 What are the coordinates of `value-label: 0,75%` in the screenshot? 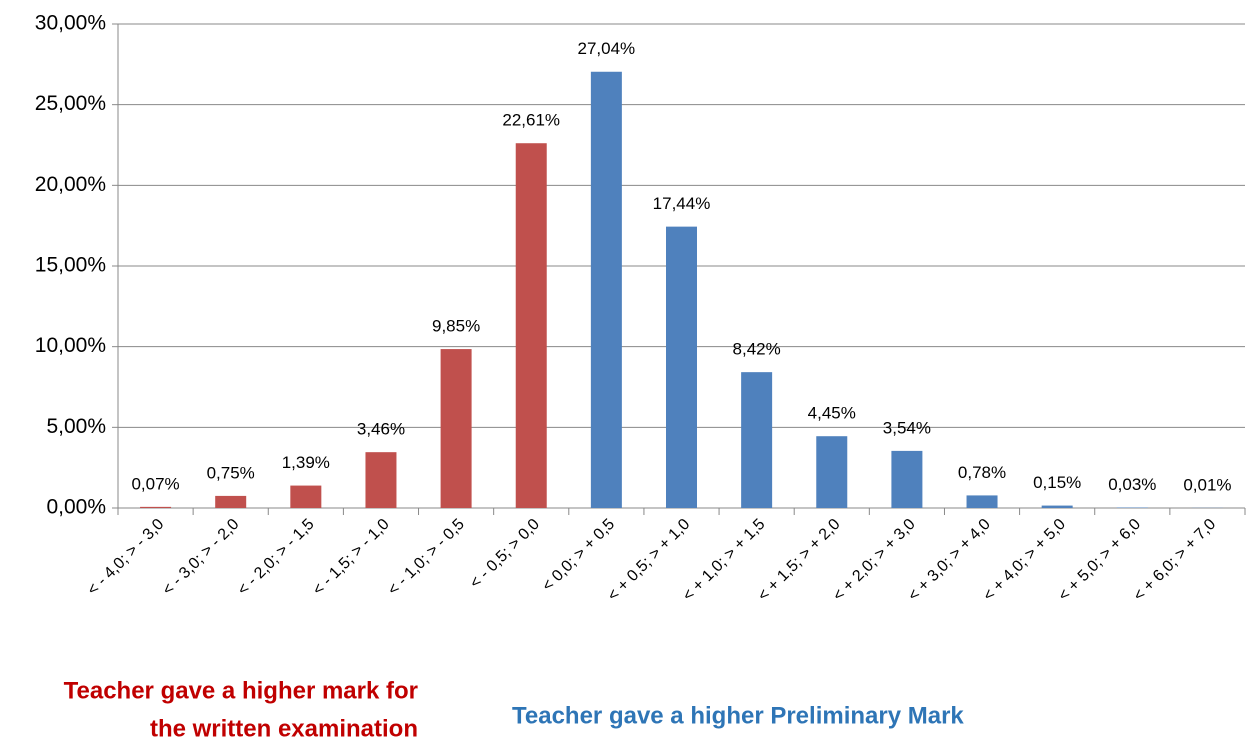 It's located at (231, 472).